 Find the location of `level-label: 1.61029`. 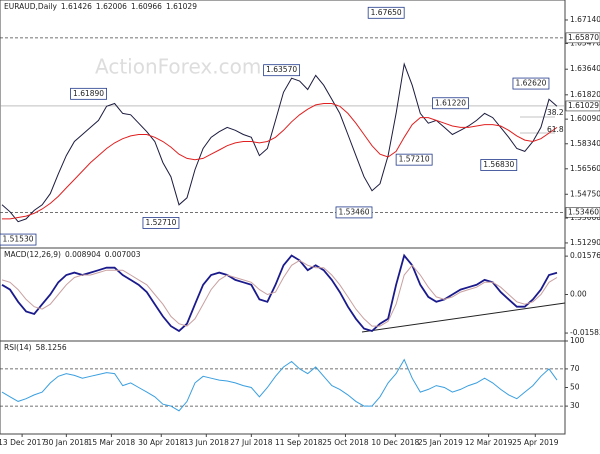

level-label: 1.61029 is located at coordinates (583, 105).